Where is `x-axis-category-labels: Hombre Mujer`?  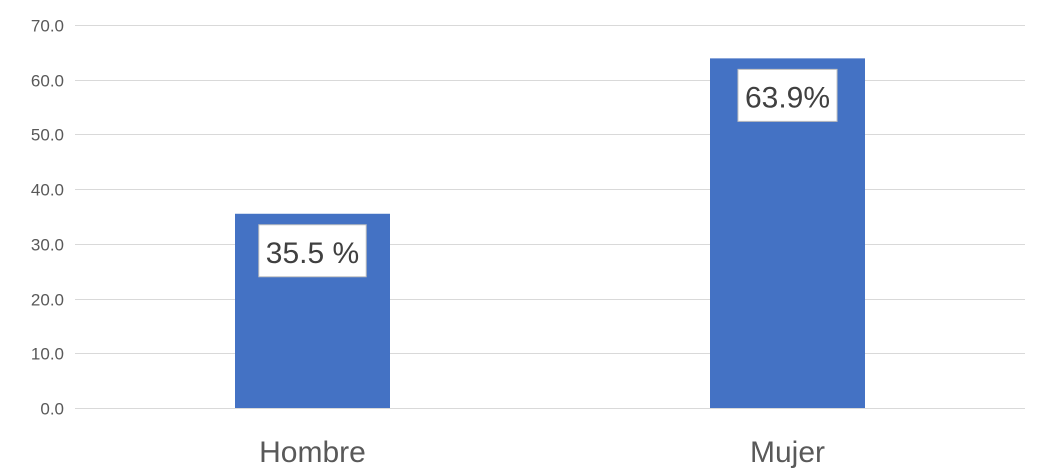 x-axis-category-labels: Hombre Mujer is located at coordinates (542, 452).